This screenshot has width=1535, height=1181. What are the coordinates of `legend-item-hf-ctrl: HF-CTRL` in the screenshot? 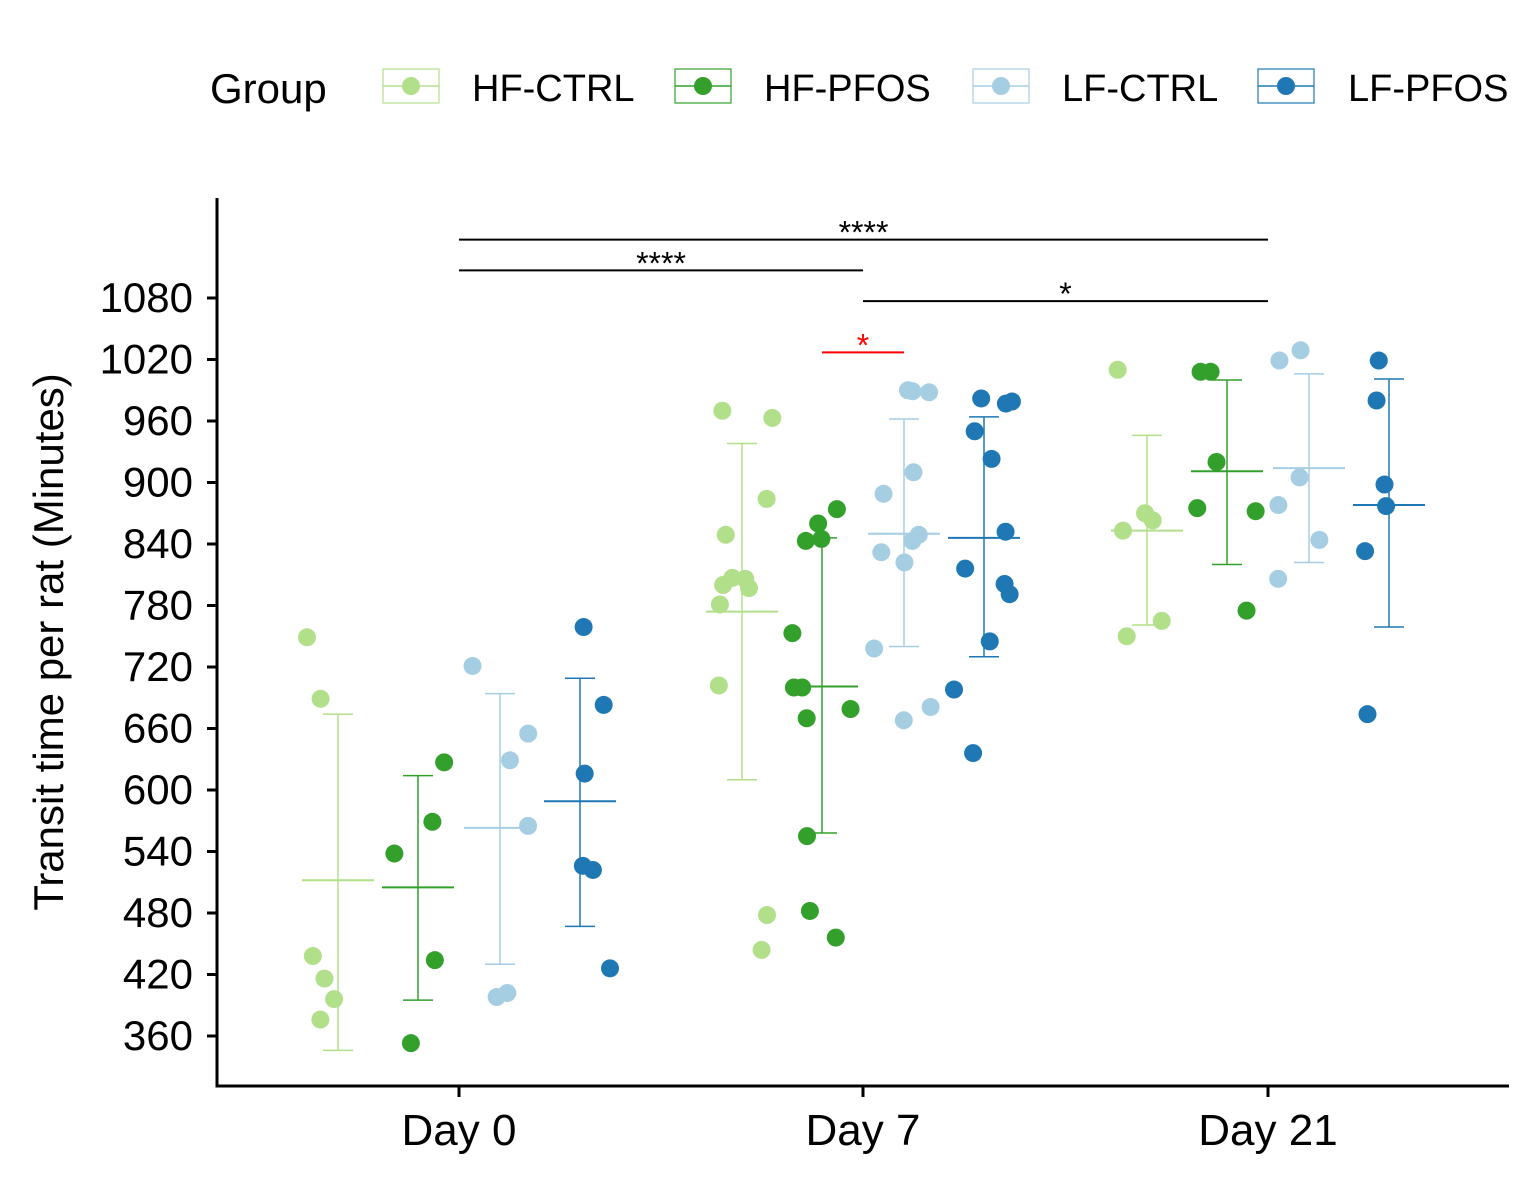 It's located at (508, 89).